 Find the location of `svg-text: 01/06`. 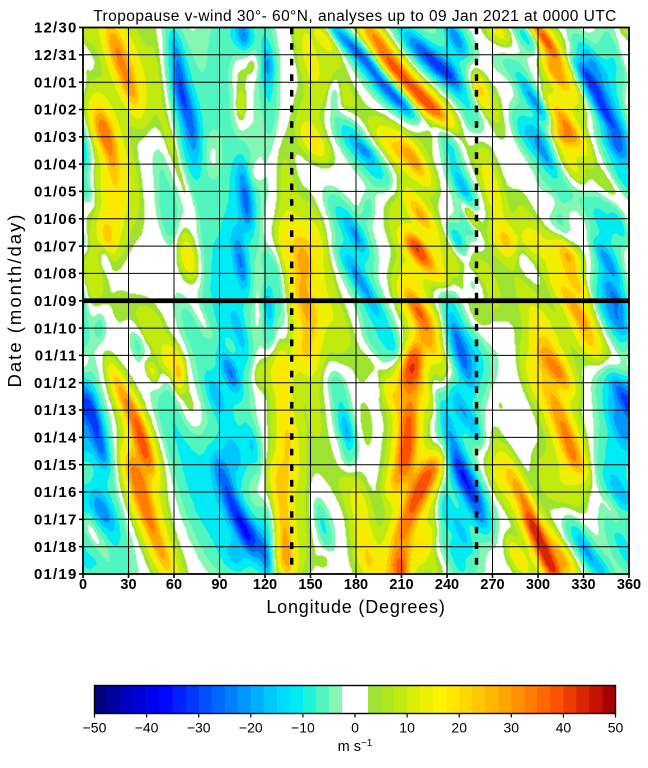

svg-text: 01/06 is located at coordinates (56, 219).